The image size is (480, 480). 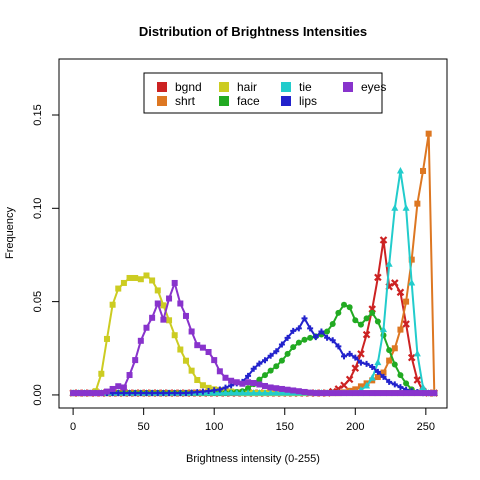 I want to click on legend-swatch-face, so click(x=224, y=101).